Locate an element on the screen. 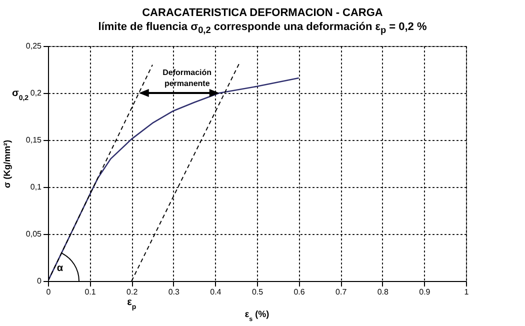 This screenshot has height=326, width=525. x-tick-label: 0.3 is located at coordinates (174, 292).